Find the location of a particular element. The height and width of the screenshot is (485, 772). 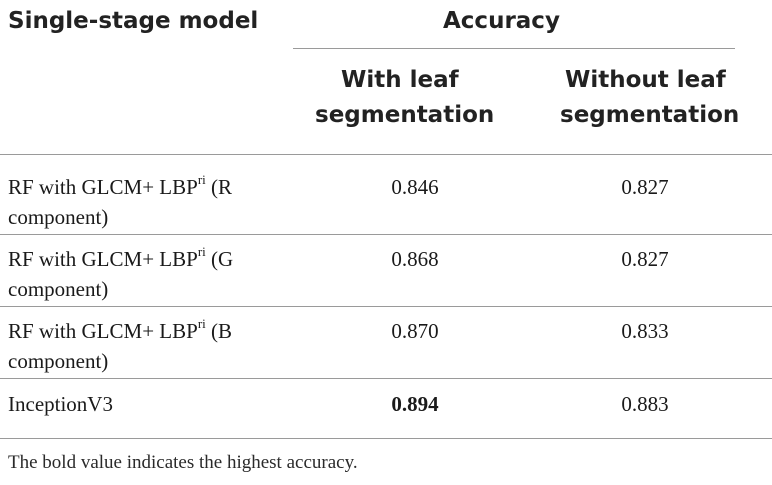

row-3-rule is located at coordinates (386, 378).